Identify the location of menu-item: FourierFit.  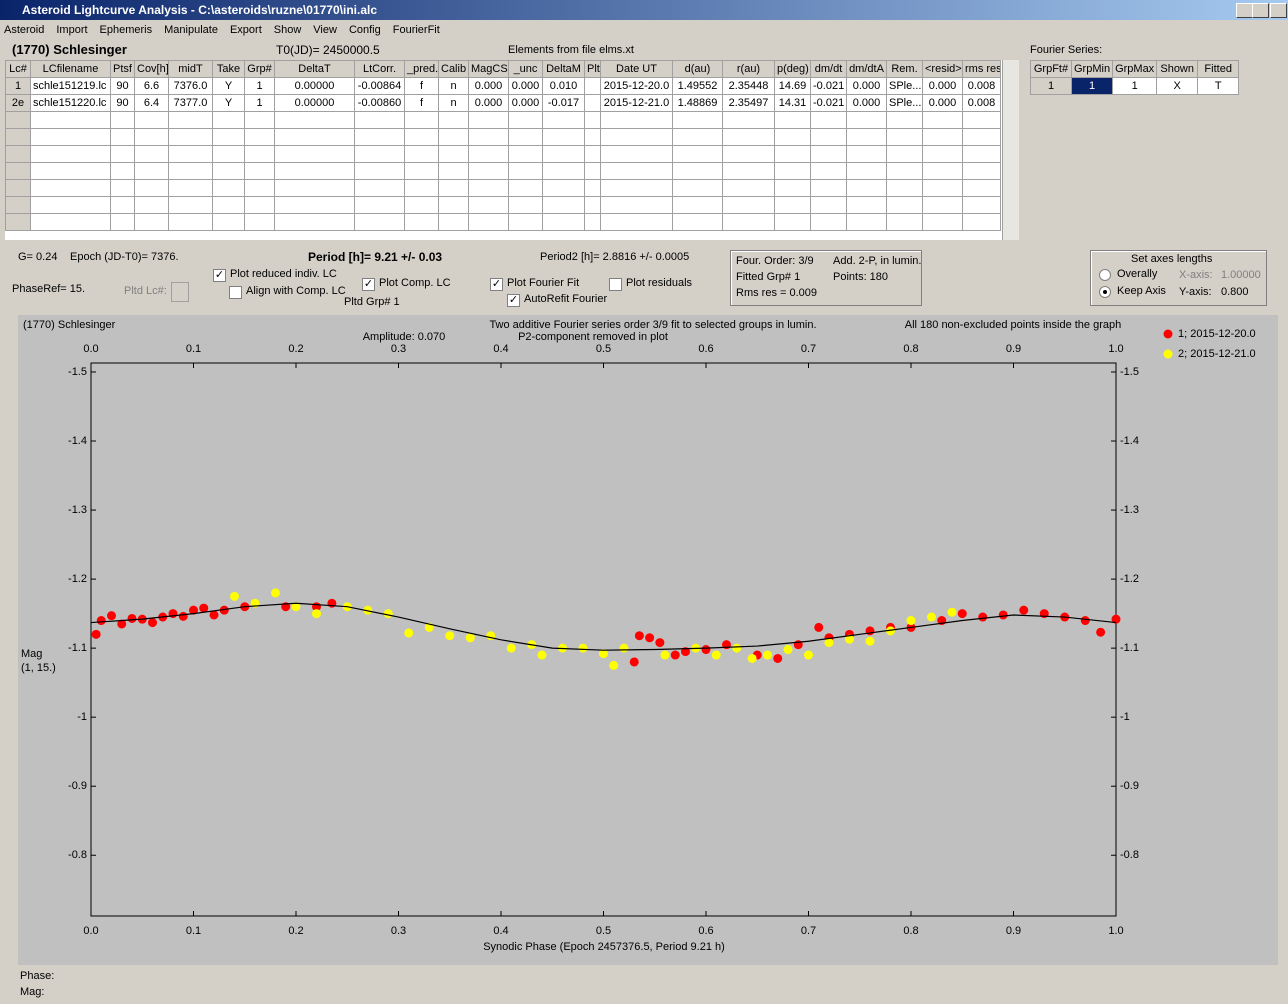
(416, 30).